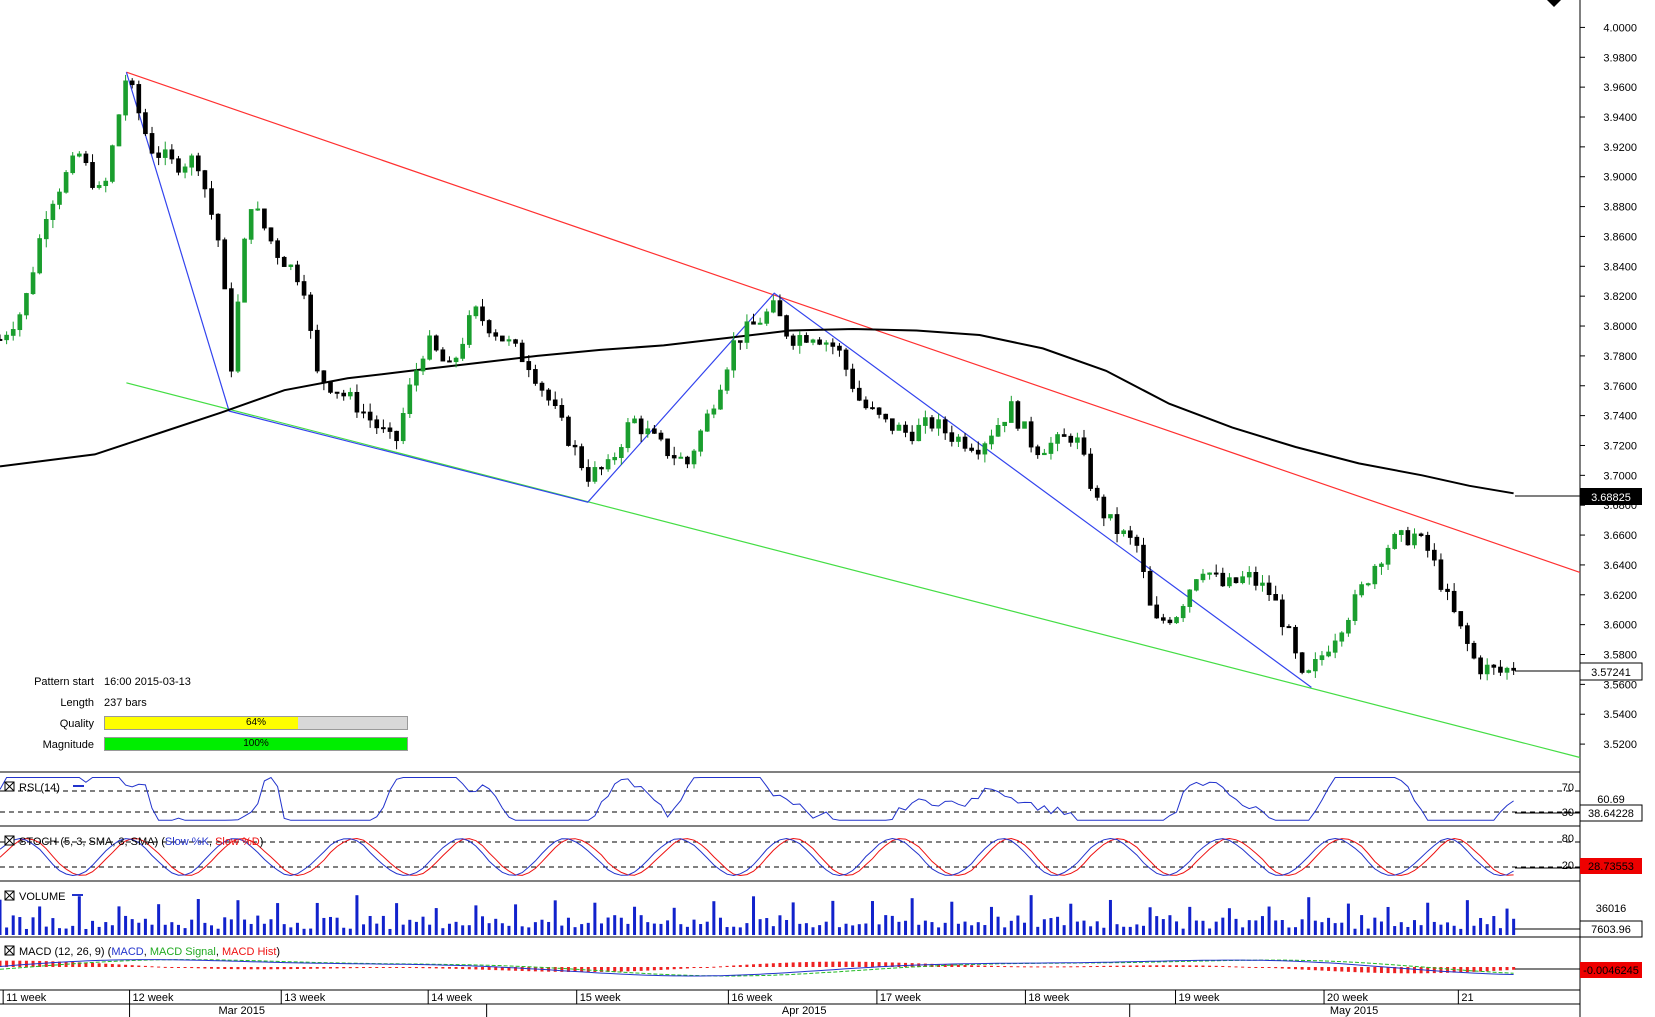  What do you see at coordinates (1611, 970) in the screenshot?
I see `macd-value-box` at bounding box center [1611, 970].